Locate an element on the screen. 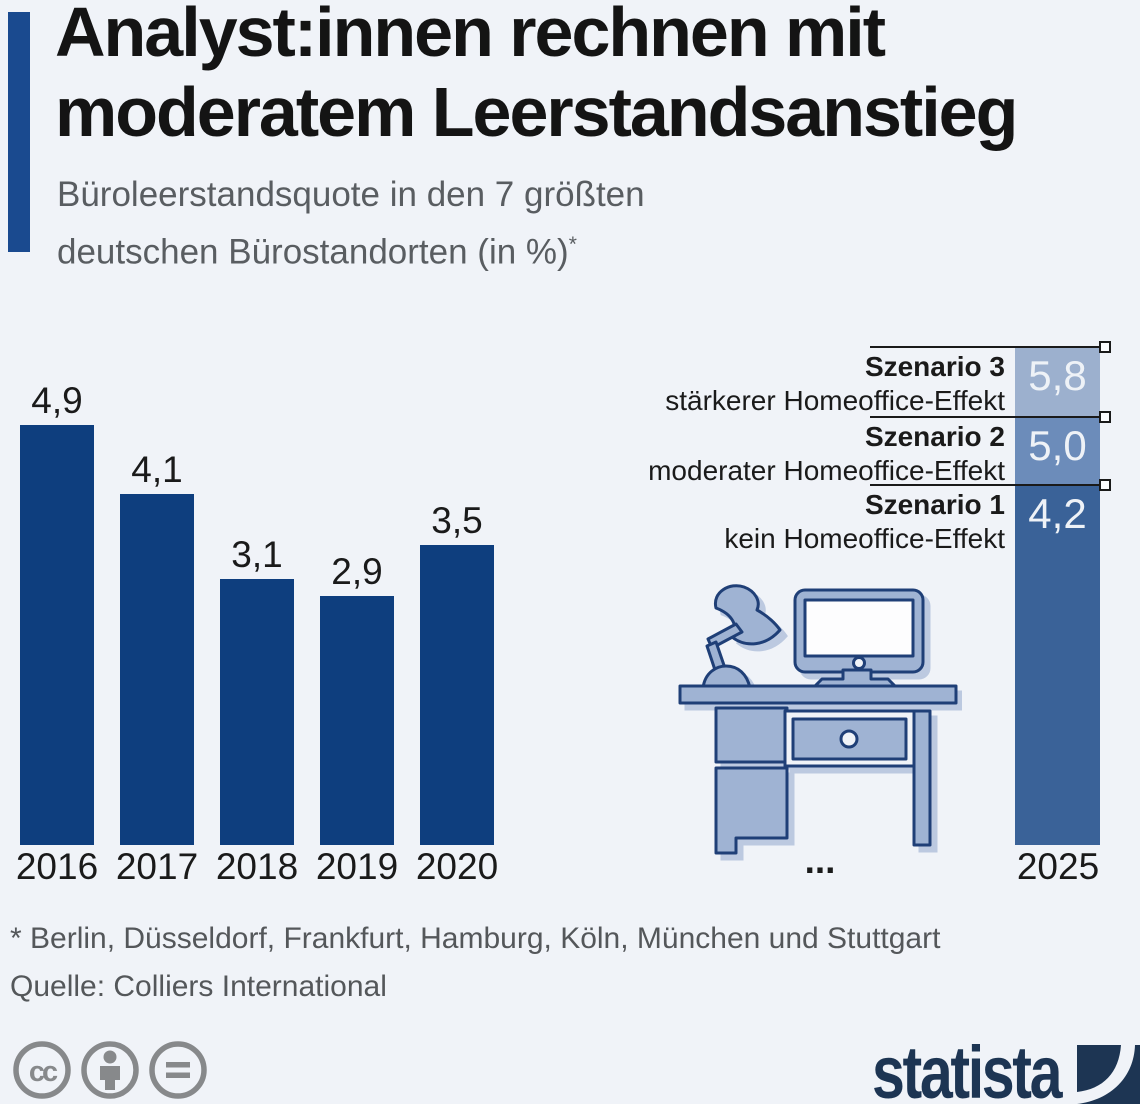 The width and height of the screenshot is (1140, 1104). bar-2016 is located at coordinates (57, 635).